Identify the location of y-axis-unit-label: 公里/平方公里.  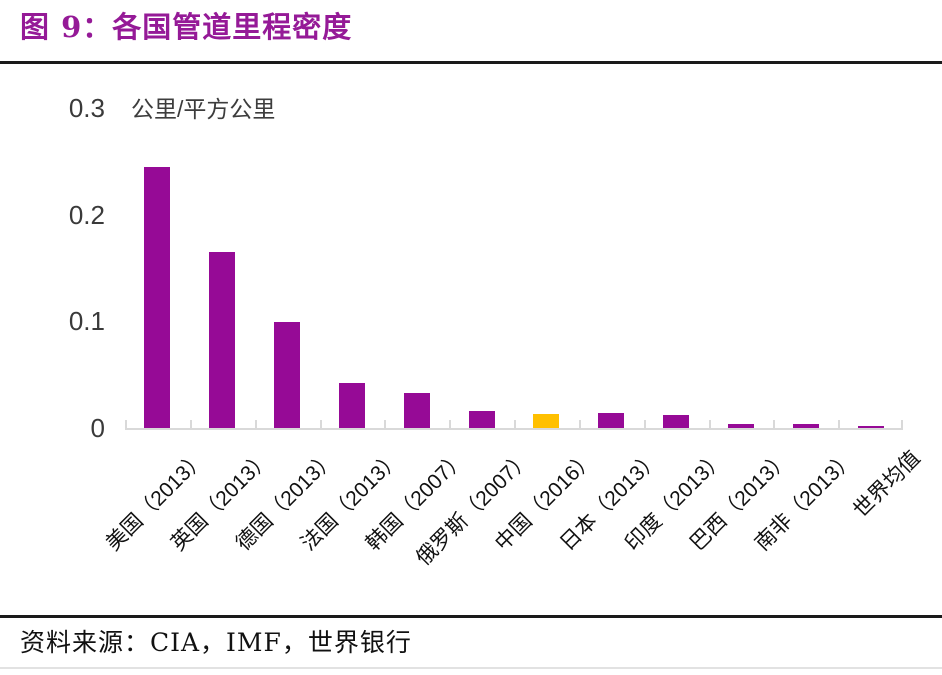
(203, 109).